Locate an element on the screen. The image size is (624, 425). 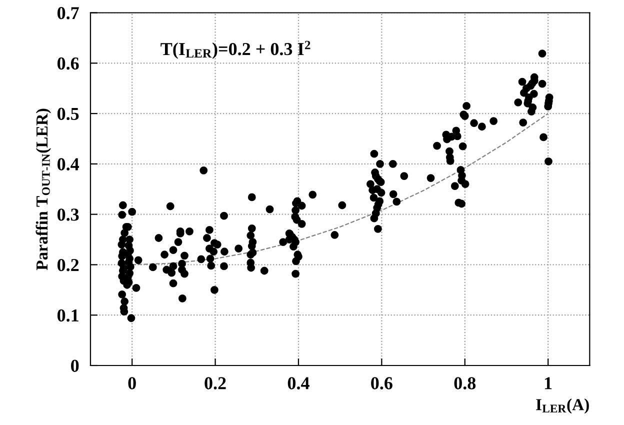
x-tick-label: 0.4 is located at coordinates (299, 383).